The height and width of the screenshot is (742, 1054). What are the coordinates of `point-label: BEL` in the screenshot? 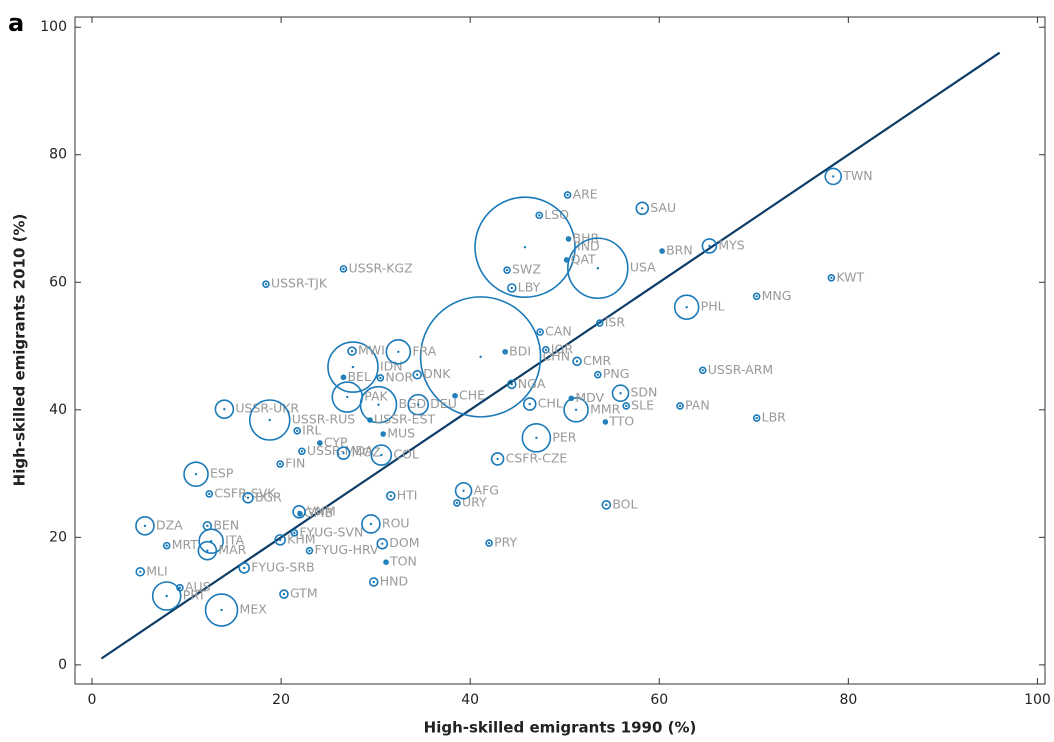 It's located at (358, 376).